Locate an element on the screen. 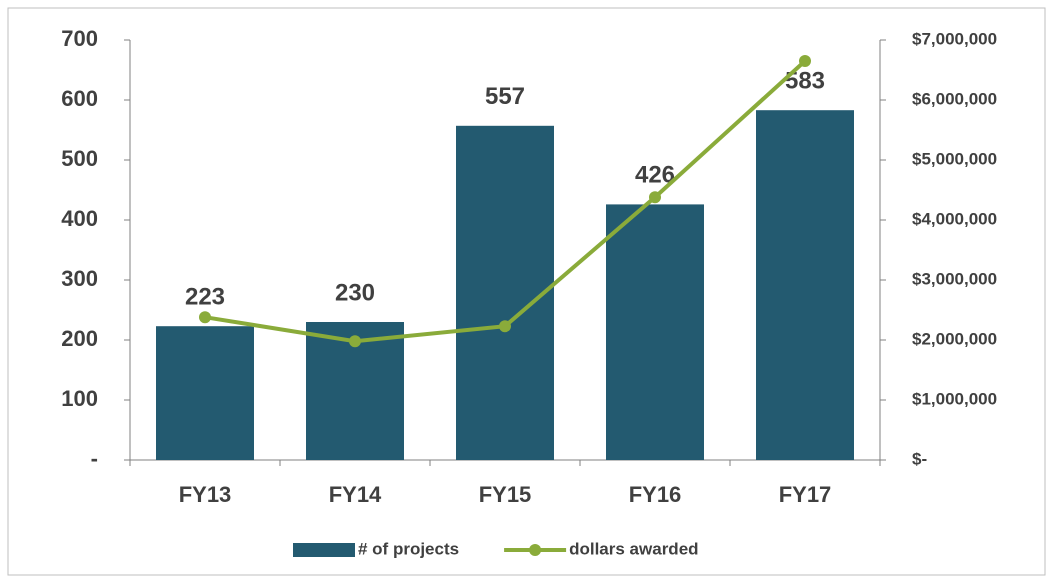 The height and width of the screenshot is (580, 1053). x-tick-label: FY13 is located at coordinates (205, 494).